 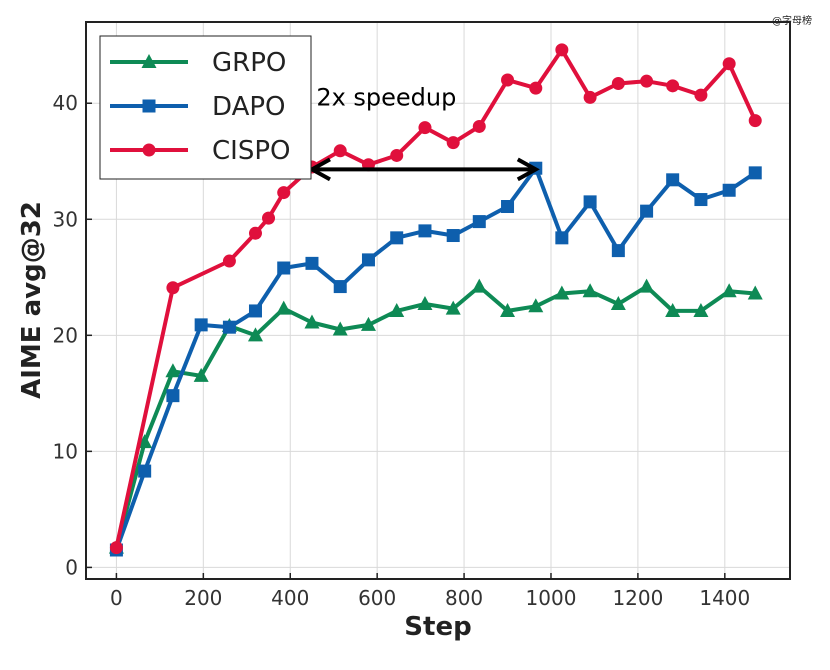 I want to click on legend-item-cispo: CISPO, so click(x=200, y=151).